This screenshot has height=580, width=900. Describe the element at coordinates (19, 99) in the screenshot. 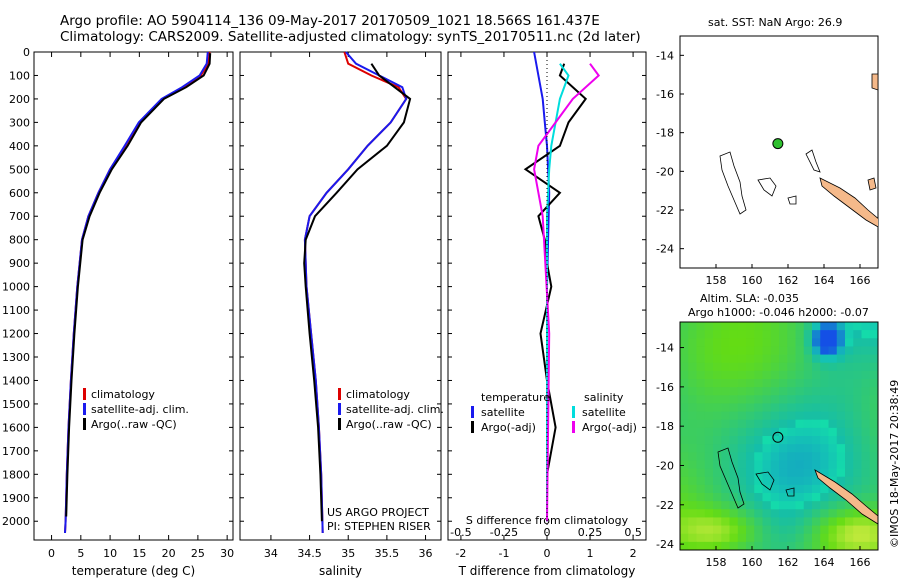

I see `y-tick-label: 200` at that location.